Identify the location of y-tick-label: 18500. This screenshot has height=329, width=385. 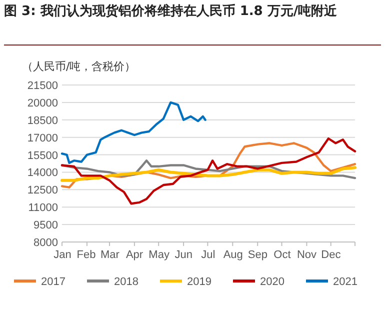
(42, 120).